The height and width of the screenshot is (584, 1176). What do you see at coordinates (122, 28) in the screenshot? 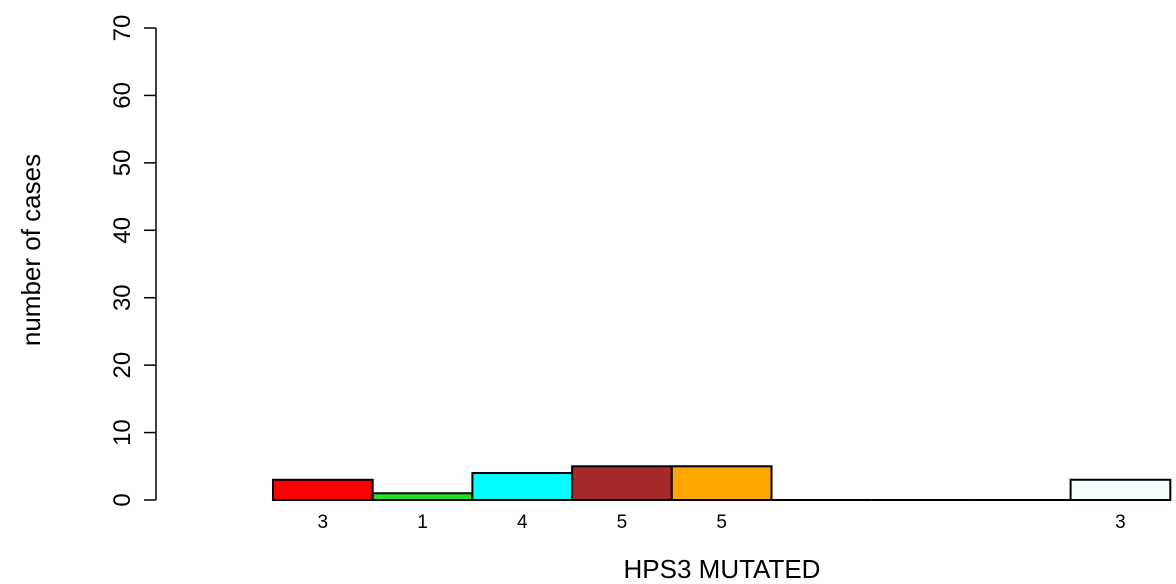
I see `y-tick-label: 70` at bounding box center [122, 28].